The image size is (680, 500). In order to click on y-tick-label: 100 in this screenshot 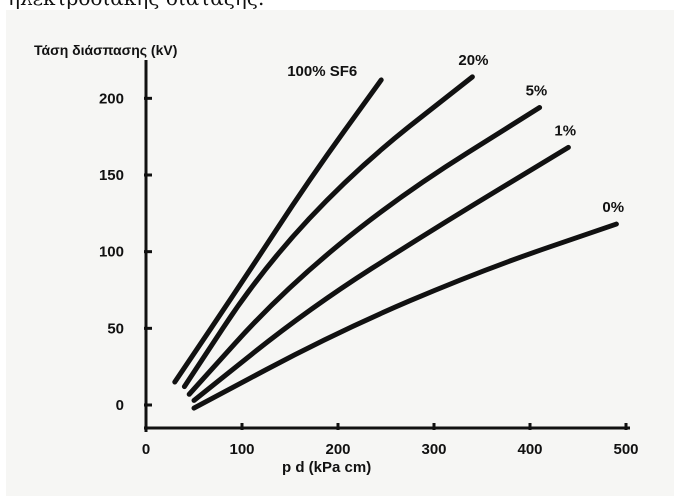, I will do `click(111, 252)`.